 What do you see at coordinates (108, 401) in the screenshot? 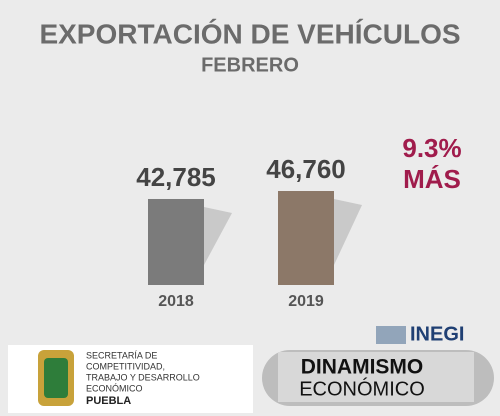
I see `state: PUEBLA` at bounding box center [108, 401].